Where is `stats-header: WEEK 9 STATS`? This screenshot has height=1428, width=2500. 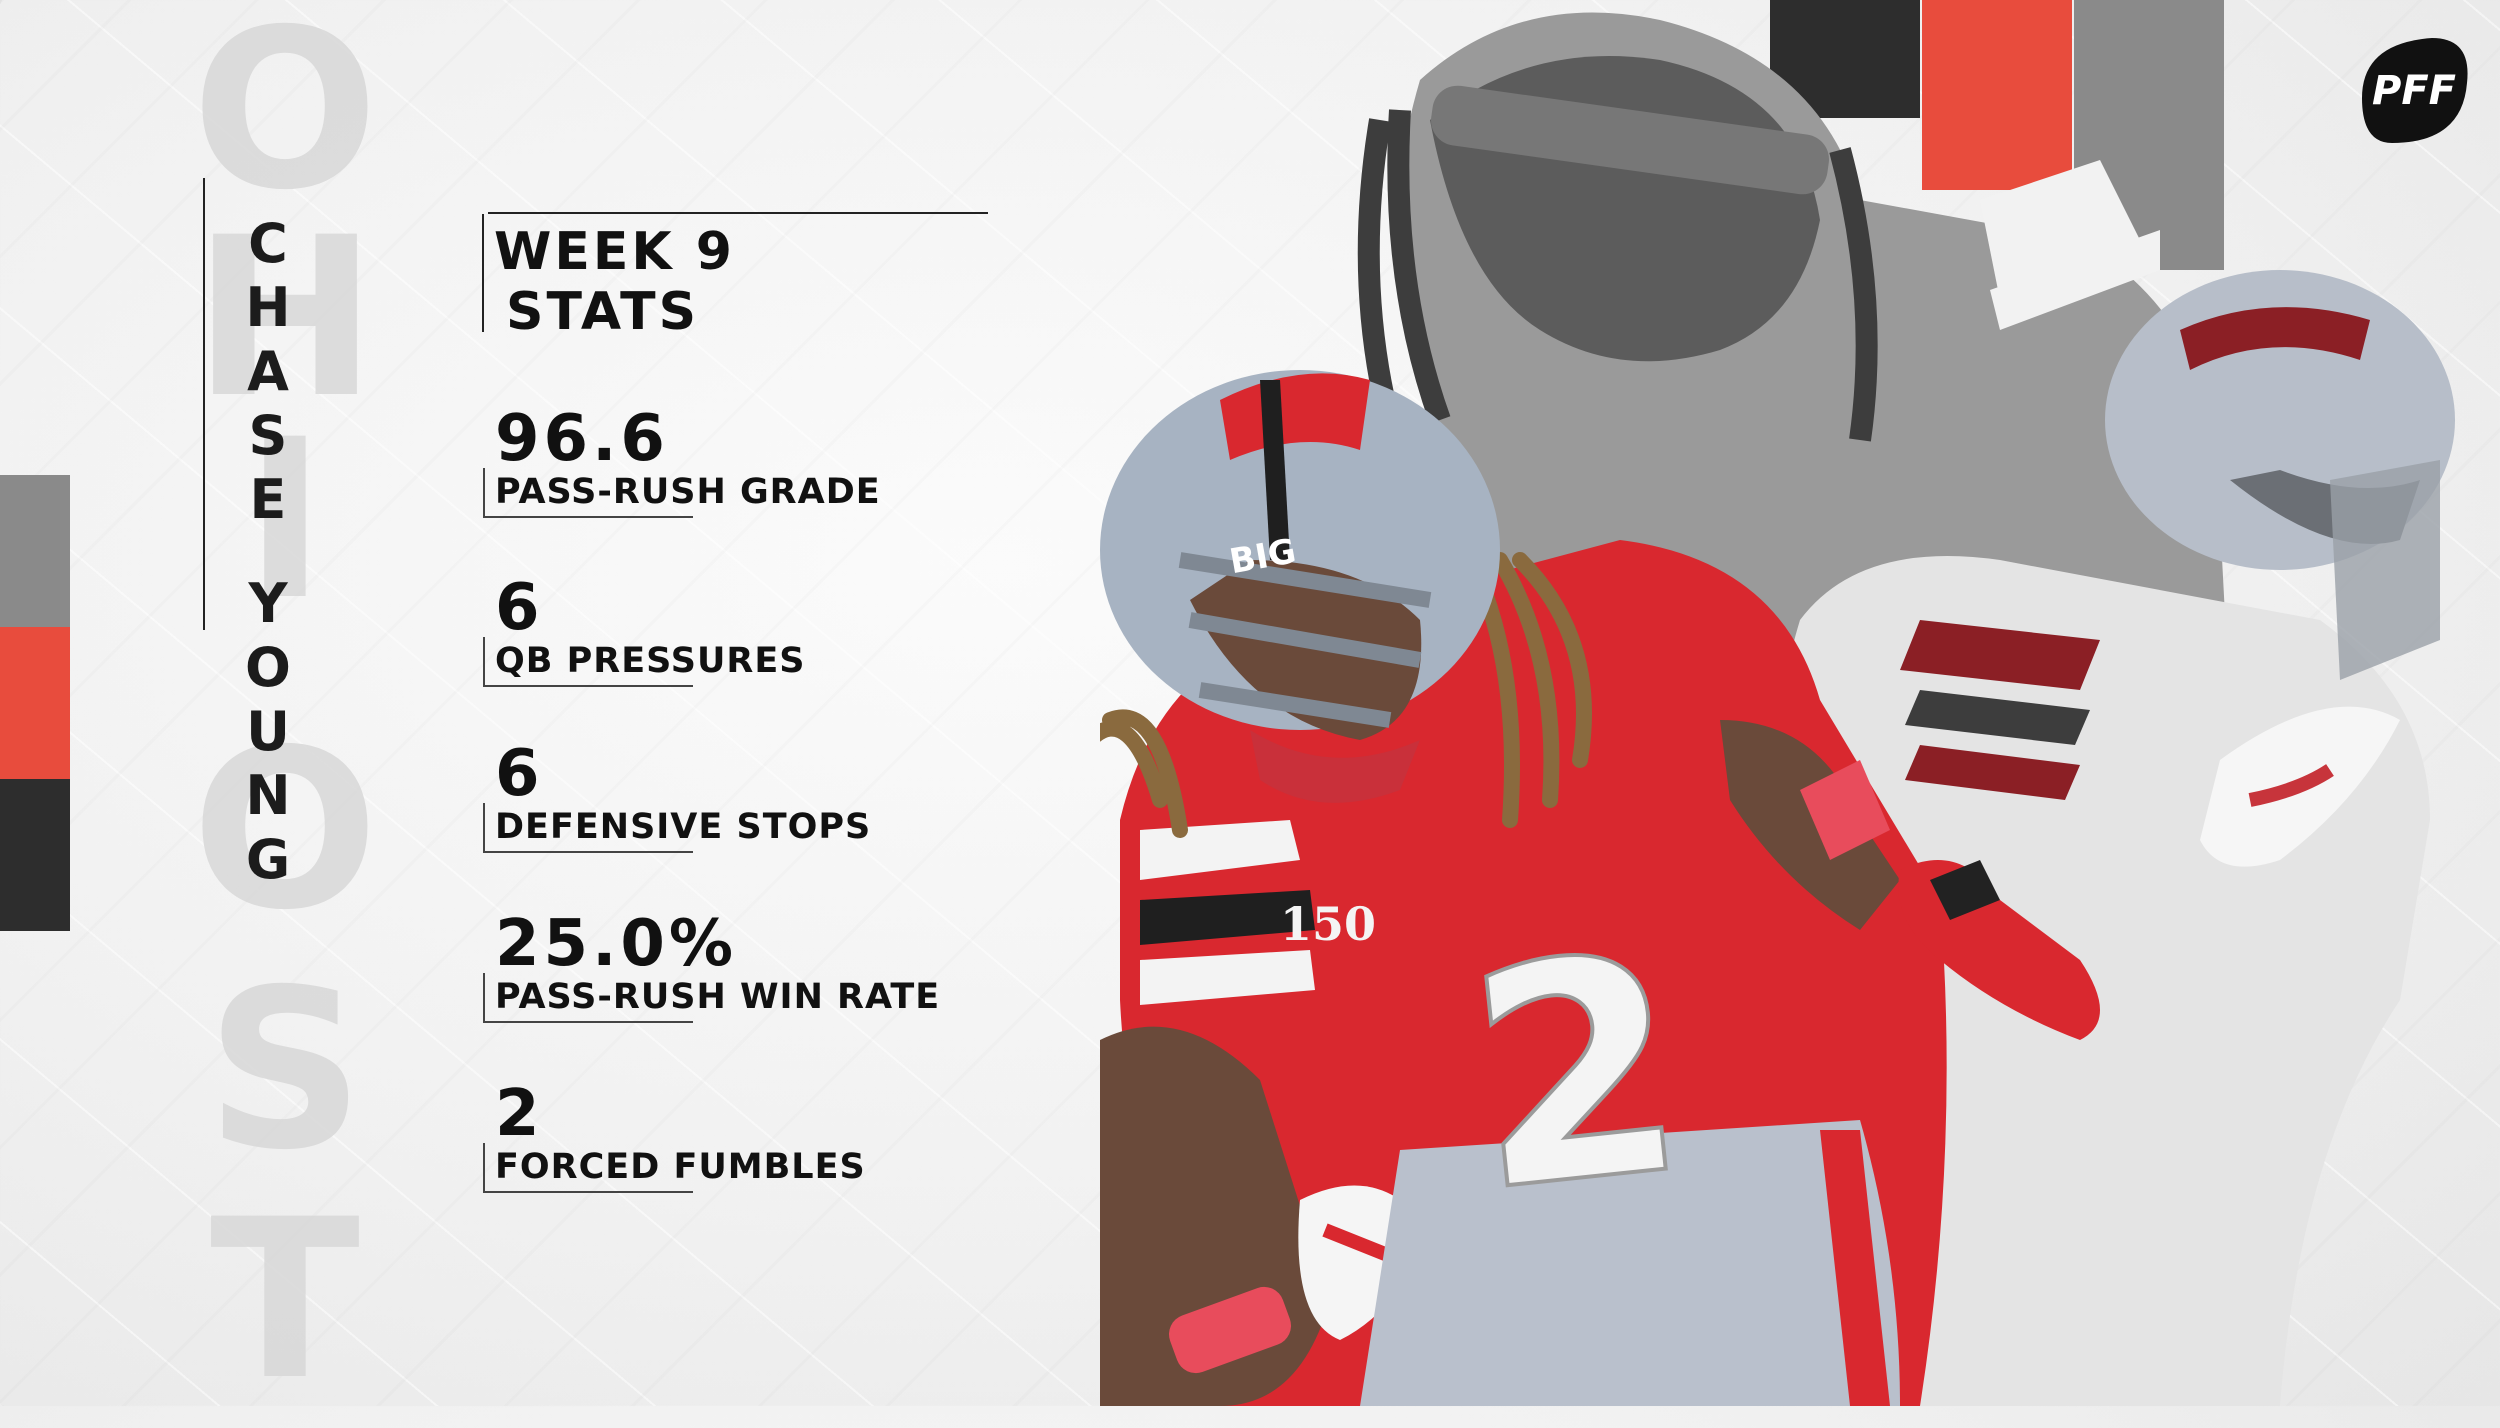
stats-header: WEEK 9 STATS is located at coordinates (735, 277).